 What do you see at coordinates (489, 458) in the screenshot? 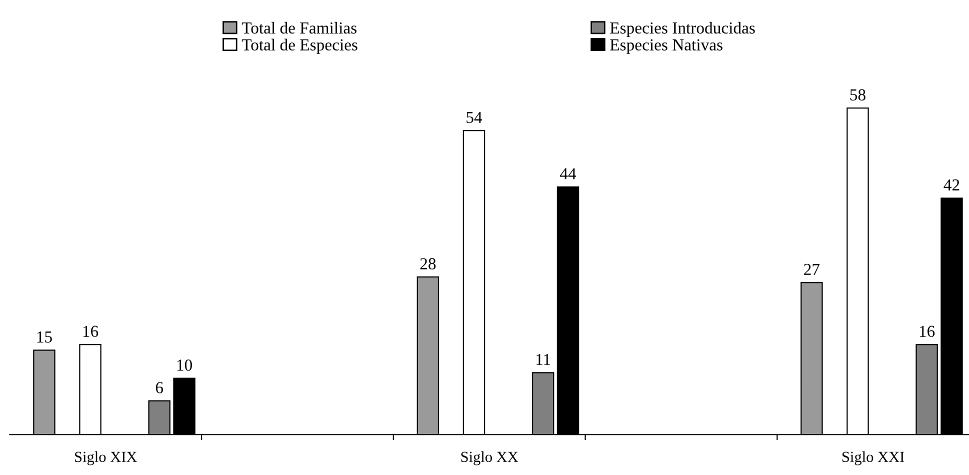
I see `x-tick-label: Siglo XX` at bounding box center [489, 458].